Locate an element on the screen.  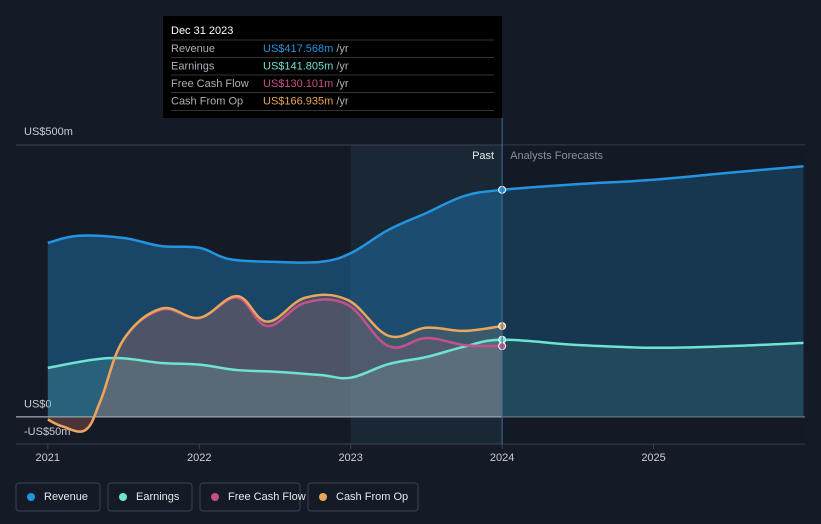
tooltip-value-number: US$141.805m is located at coordinates (298, 66).